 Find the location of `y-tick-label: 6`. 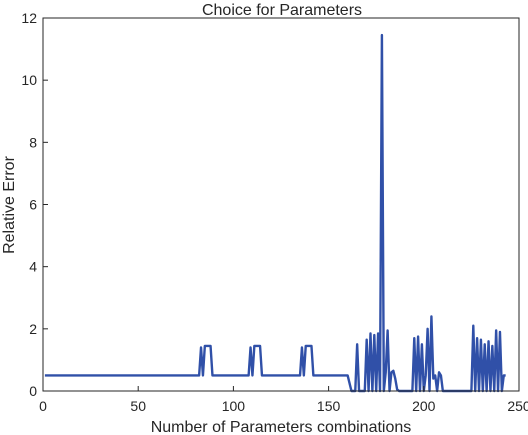

y-tick-label: 6 is located at coordinates (33, 205).